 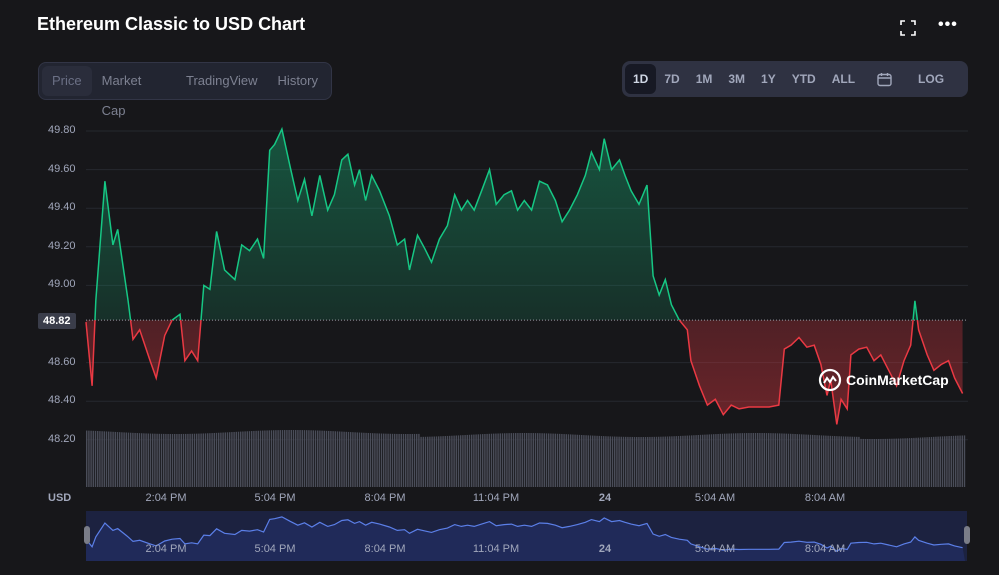 I want to click on range-ytd: YTD, so click(x=803, y=79).